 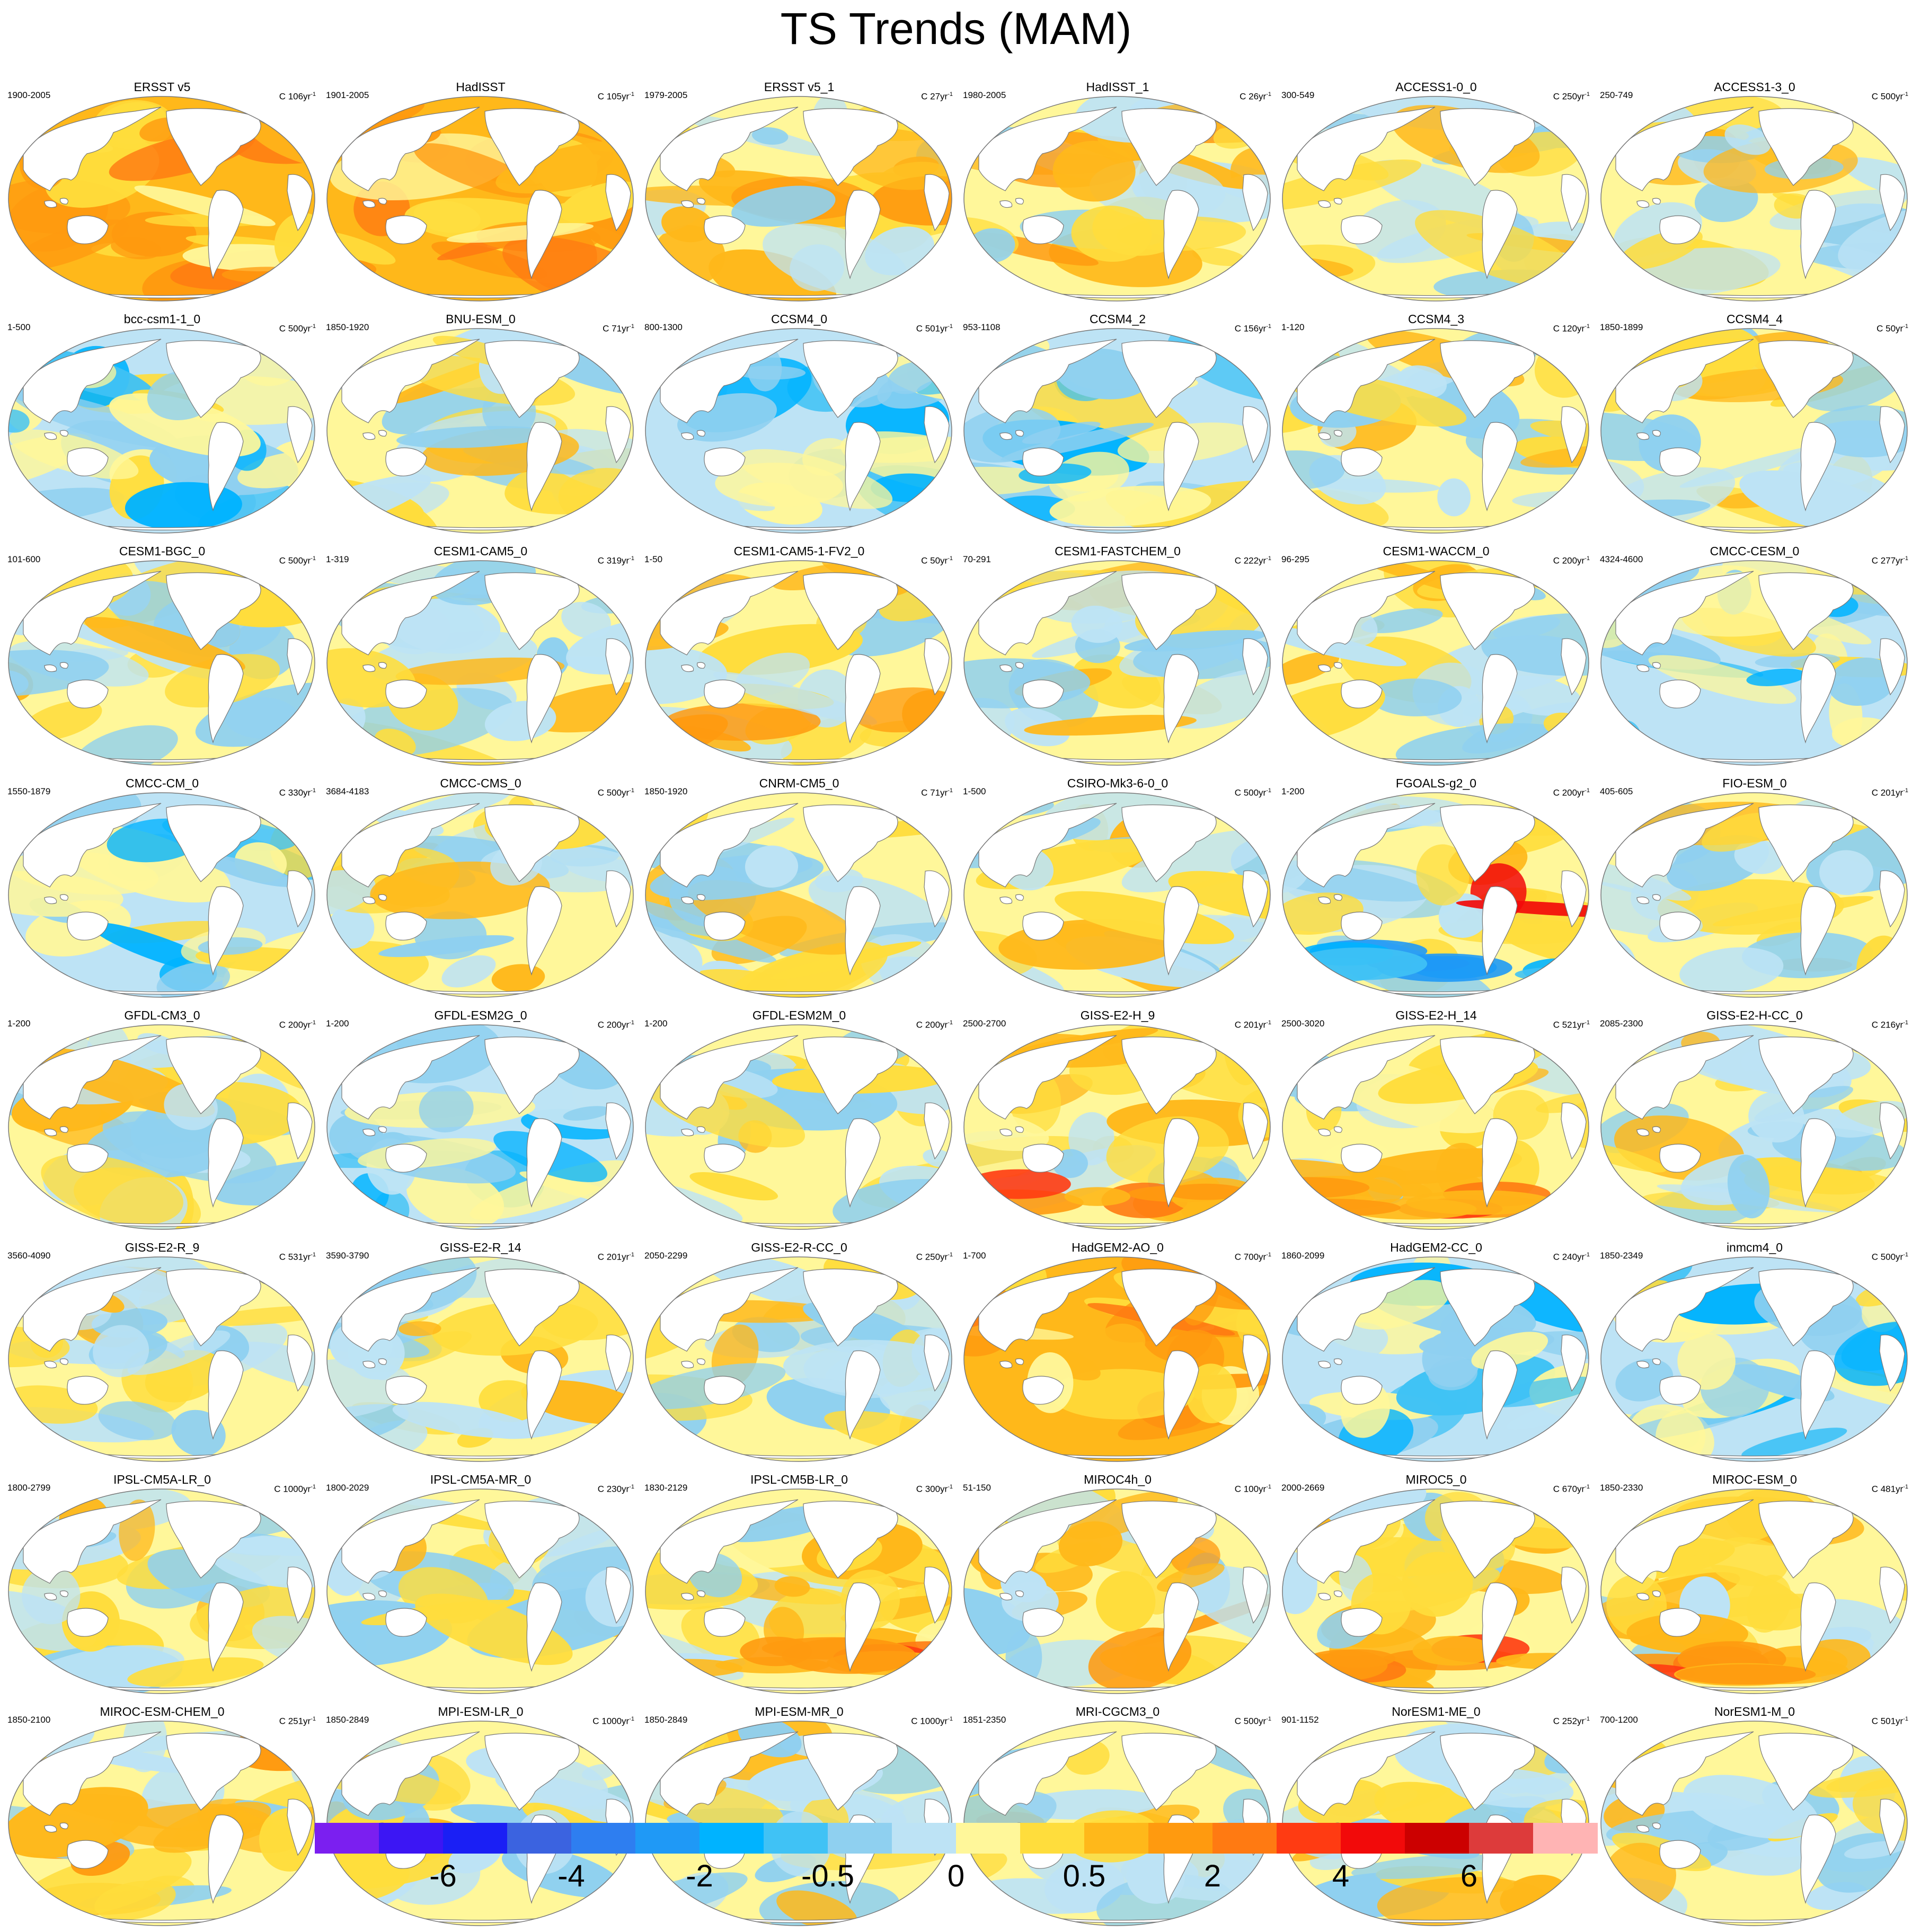 What do you see at coordinates (1252, 1025) in the screenshot?
I see `panel-trend-units: C 201yr-1` at bounding box center [1252, 1025].